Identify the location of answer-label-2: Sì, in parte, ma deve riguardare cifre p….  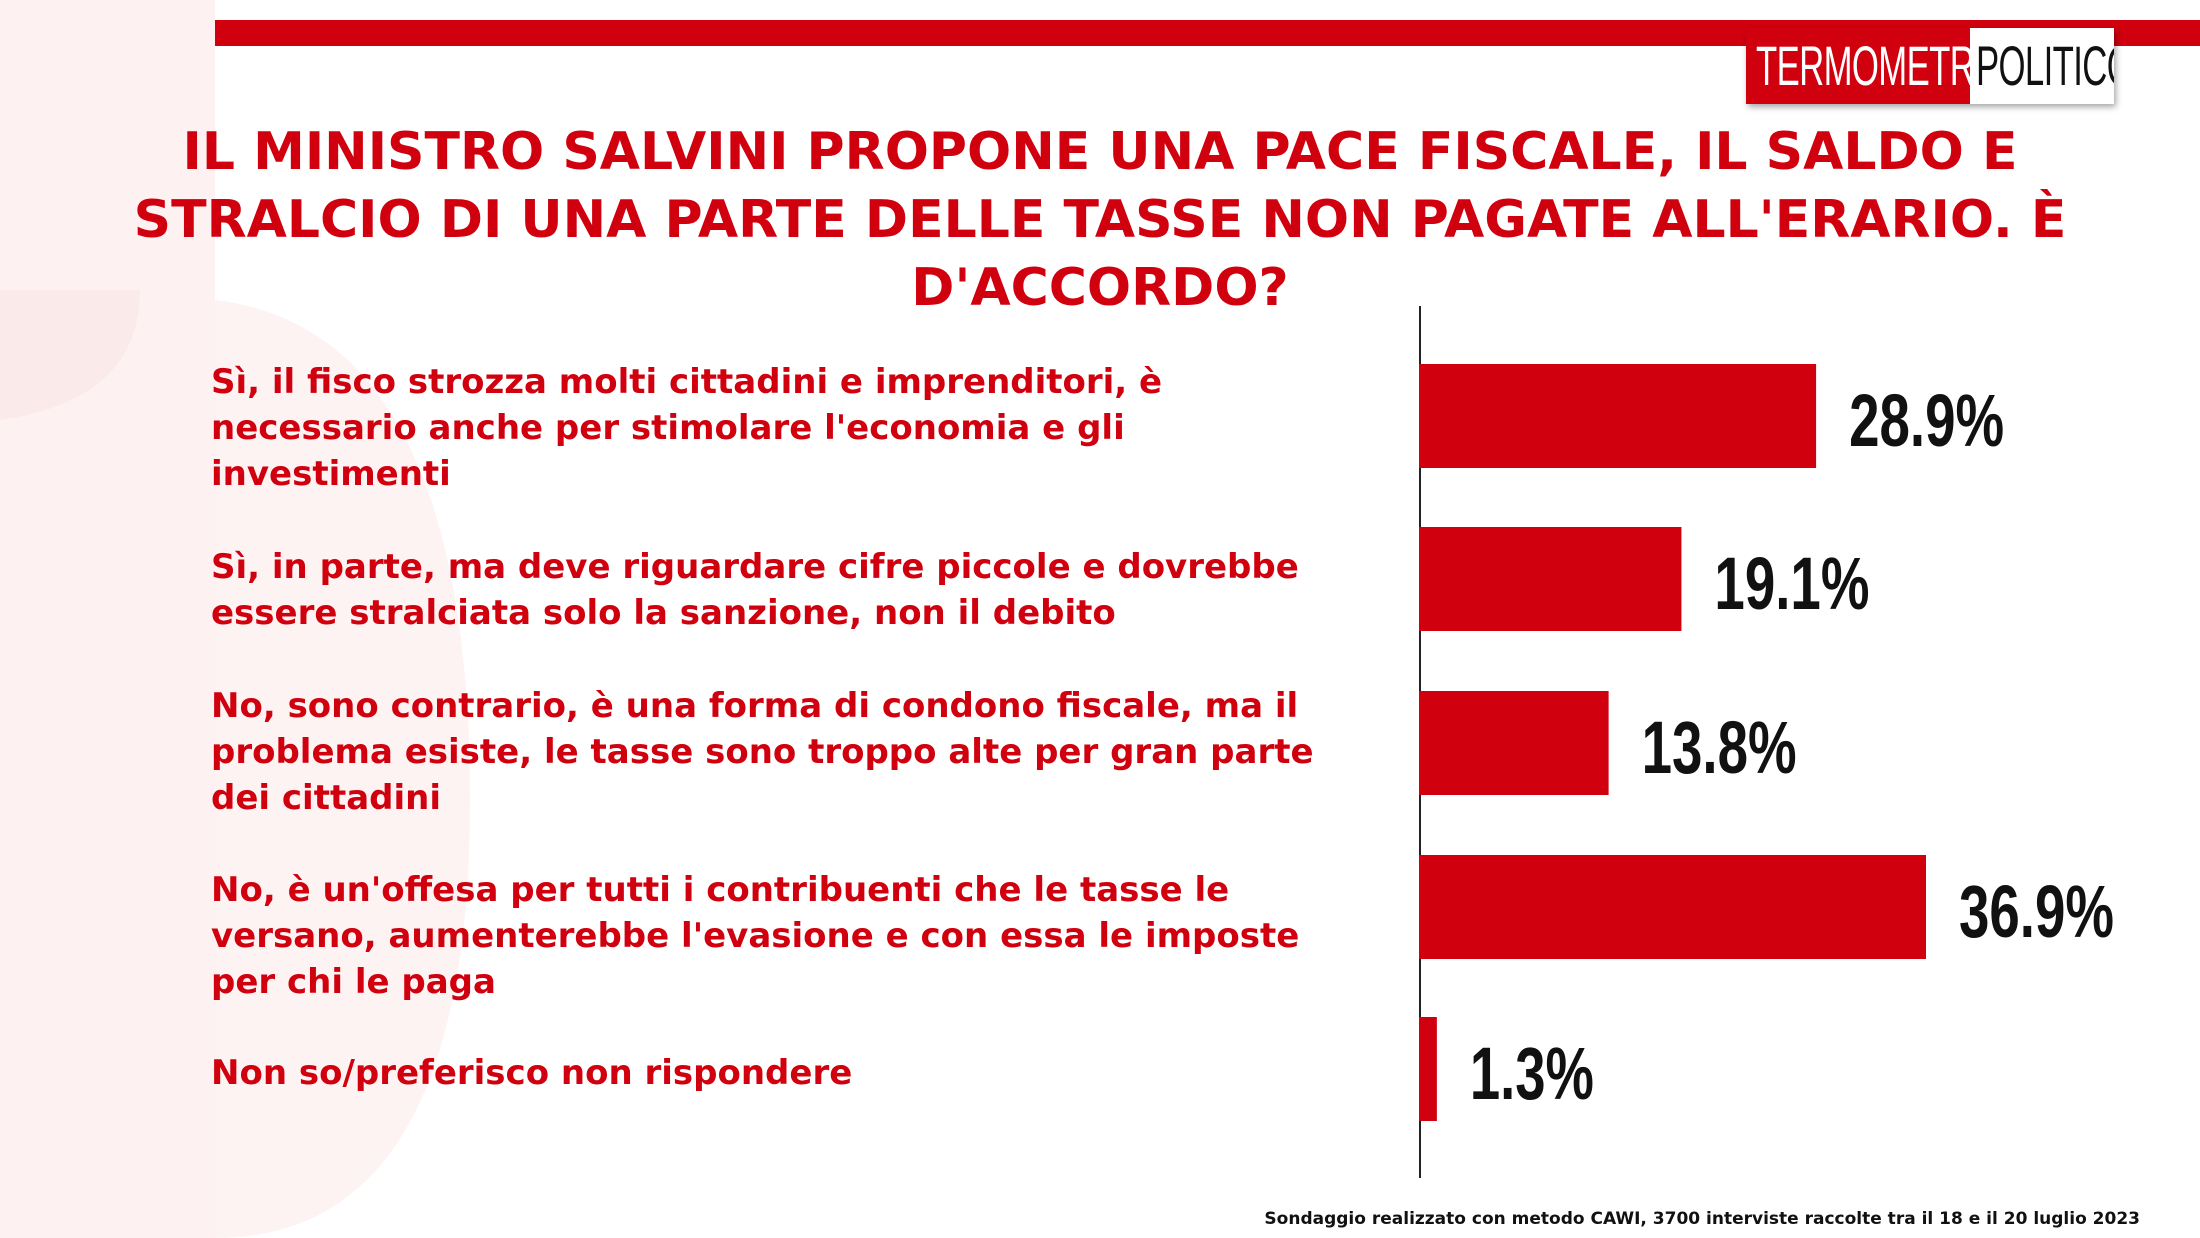
(755, 590).